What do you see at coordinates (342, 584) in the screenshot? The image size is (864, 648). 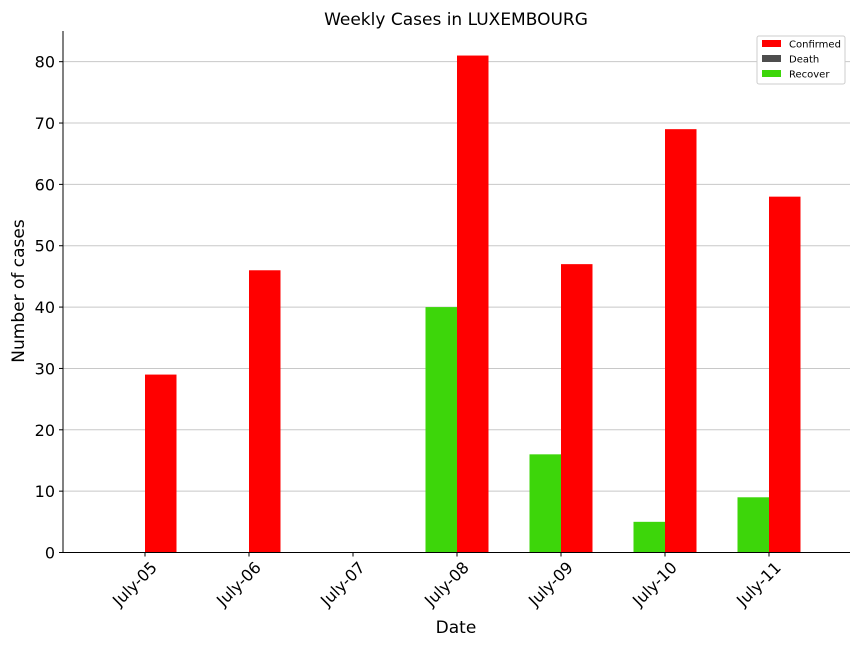 I see `x-tick-label: July-07` at bounding box center [342, 584].